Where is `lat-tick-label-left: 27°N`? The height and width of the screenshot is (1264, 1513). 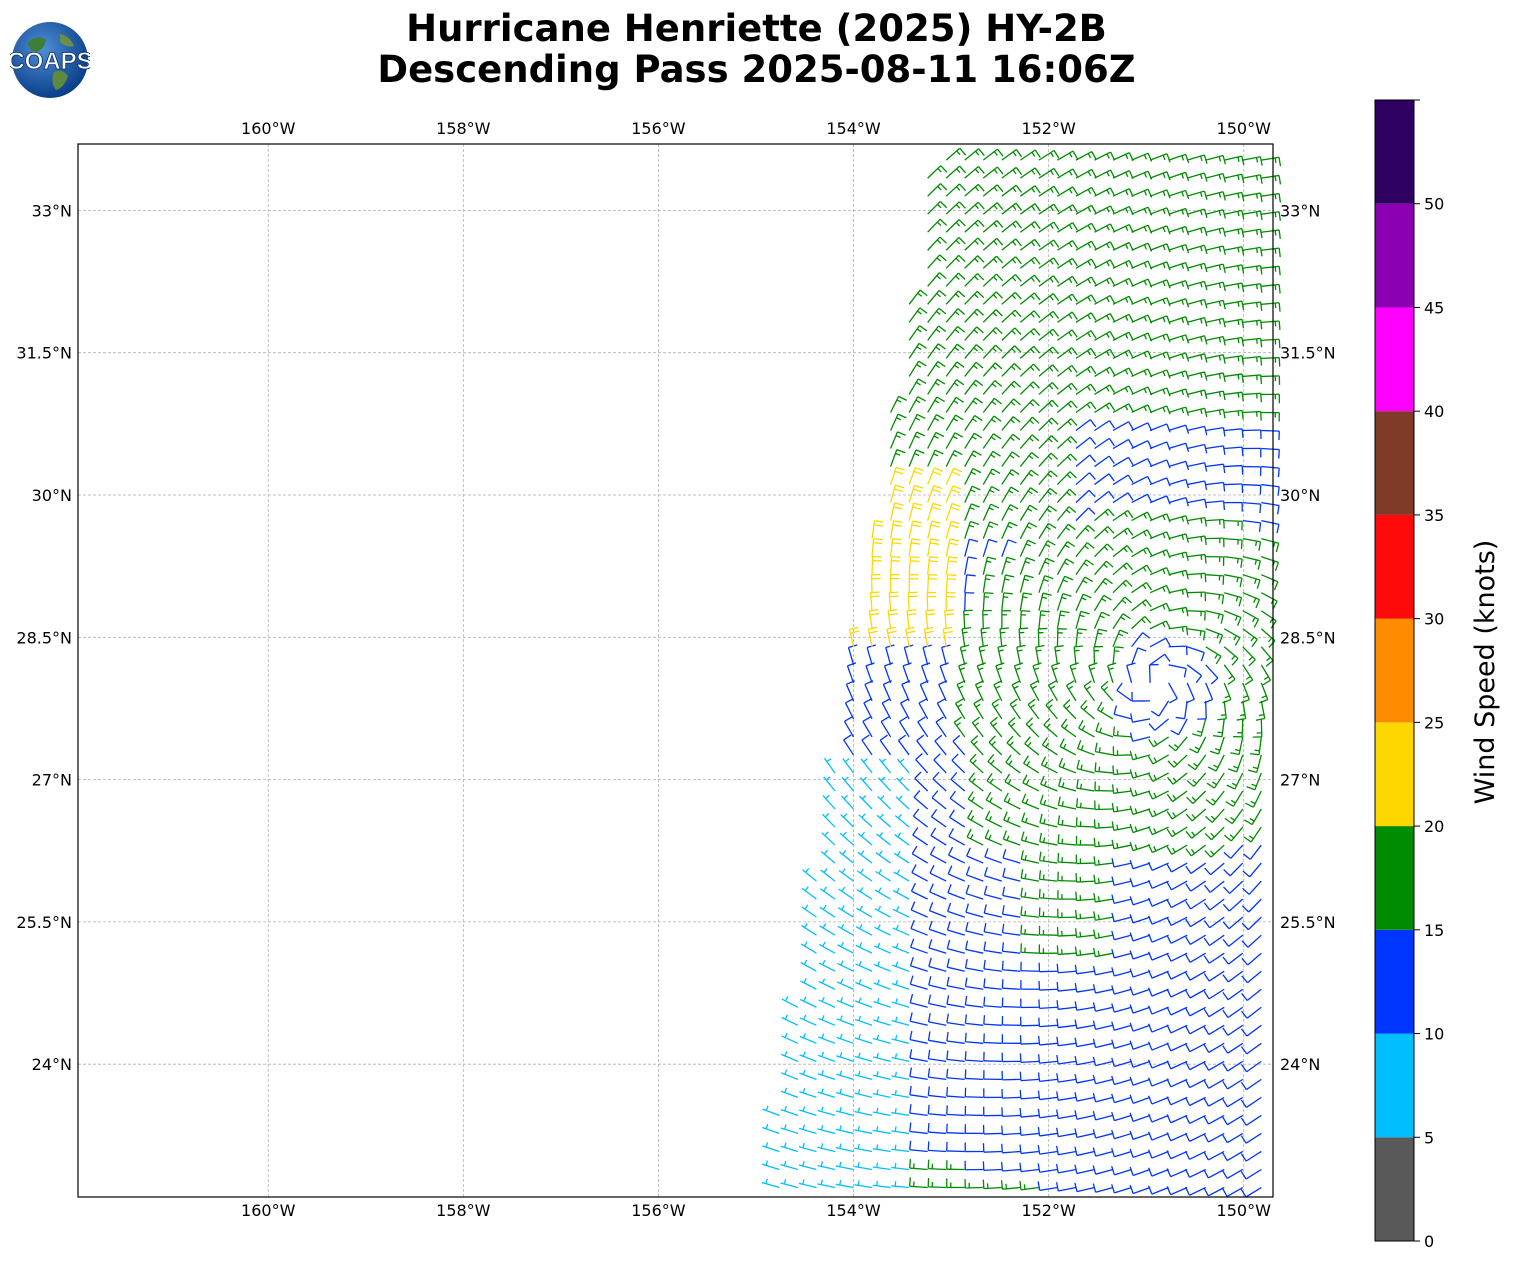
lat-tick-label-left: 27°N is located at coordinates (52, 780).